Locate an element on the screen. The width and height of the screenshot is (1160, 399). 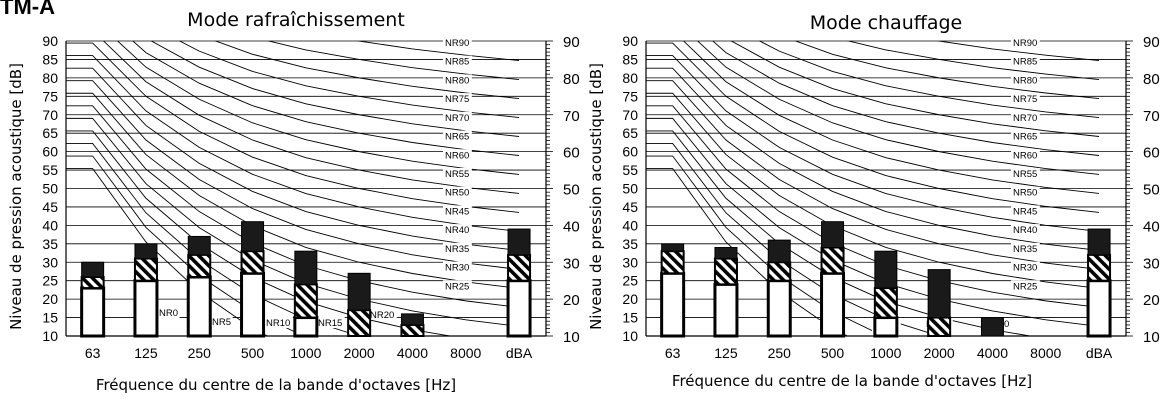
x-tick-label: 125 is located at coordinates (146, 353).